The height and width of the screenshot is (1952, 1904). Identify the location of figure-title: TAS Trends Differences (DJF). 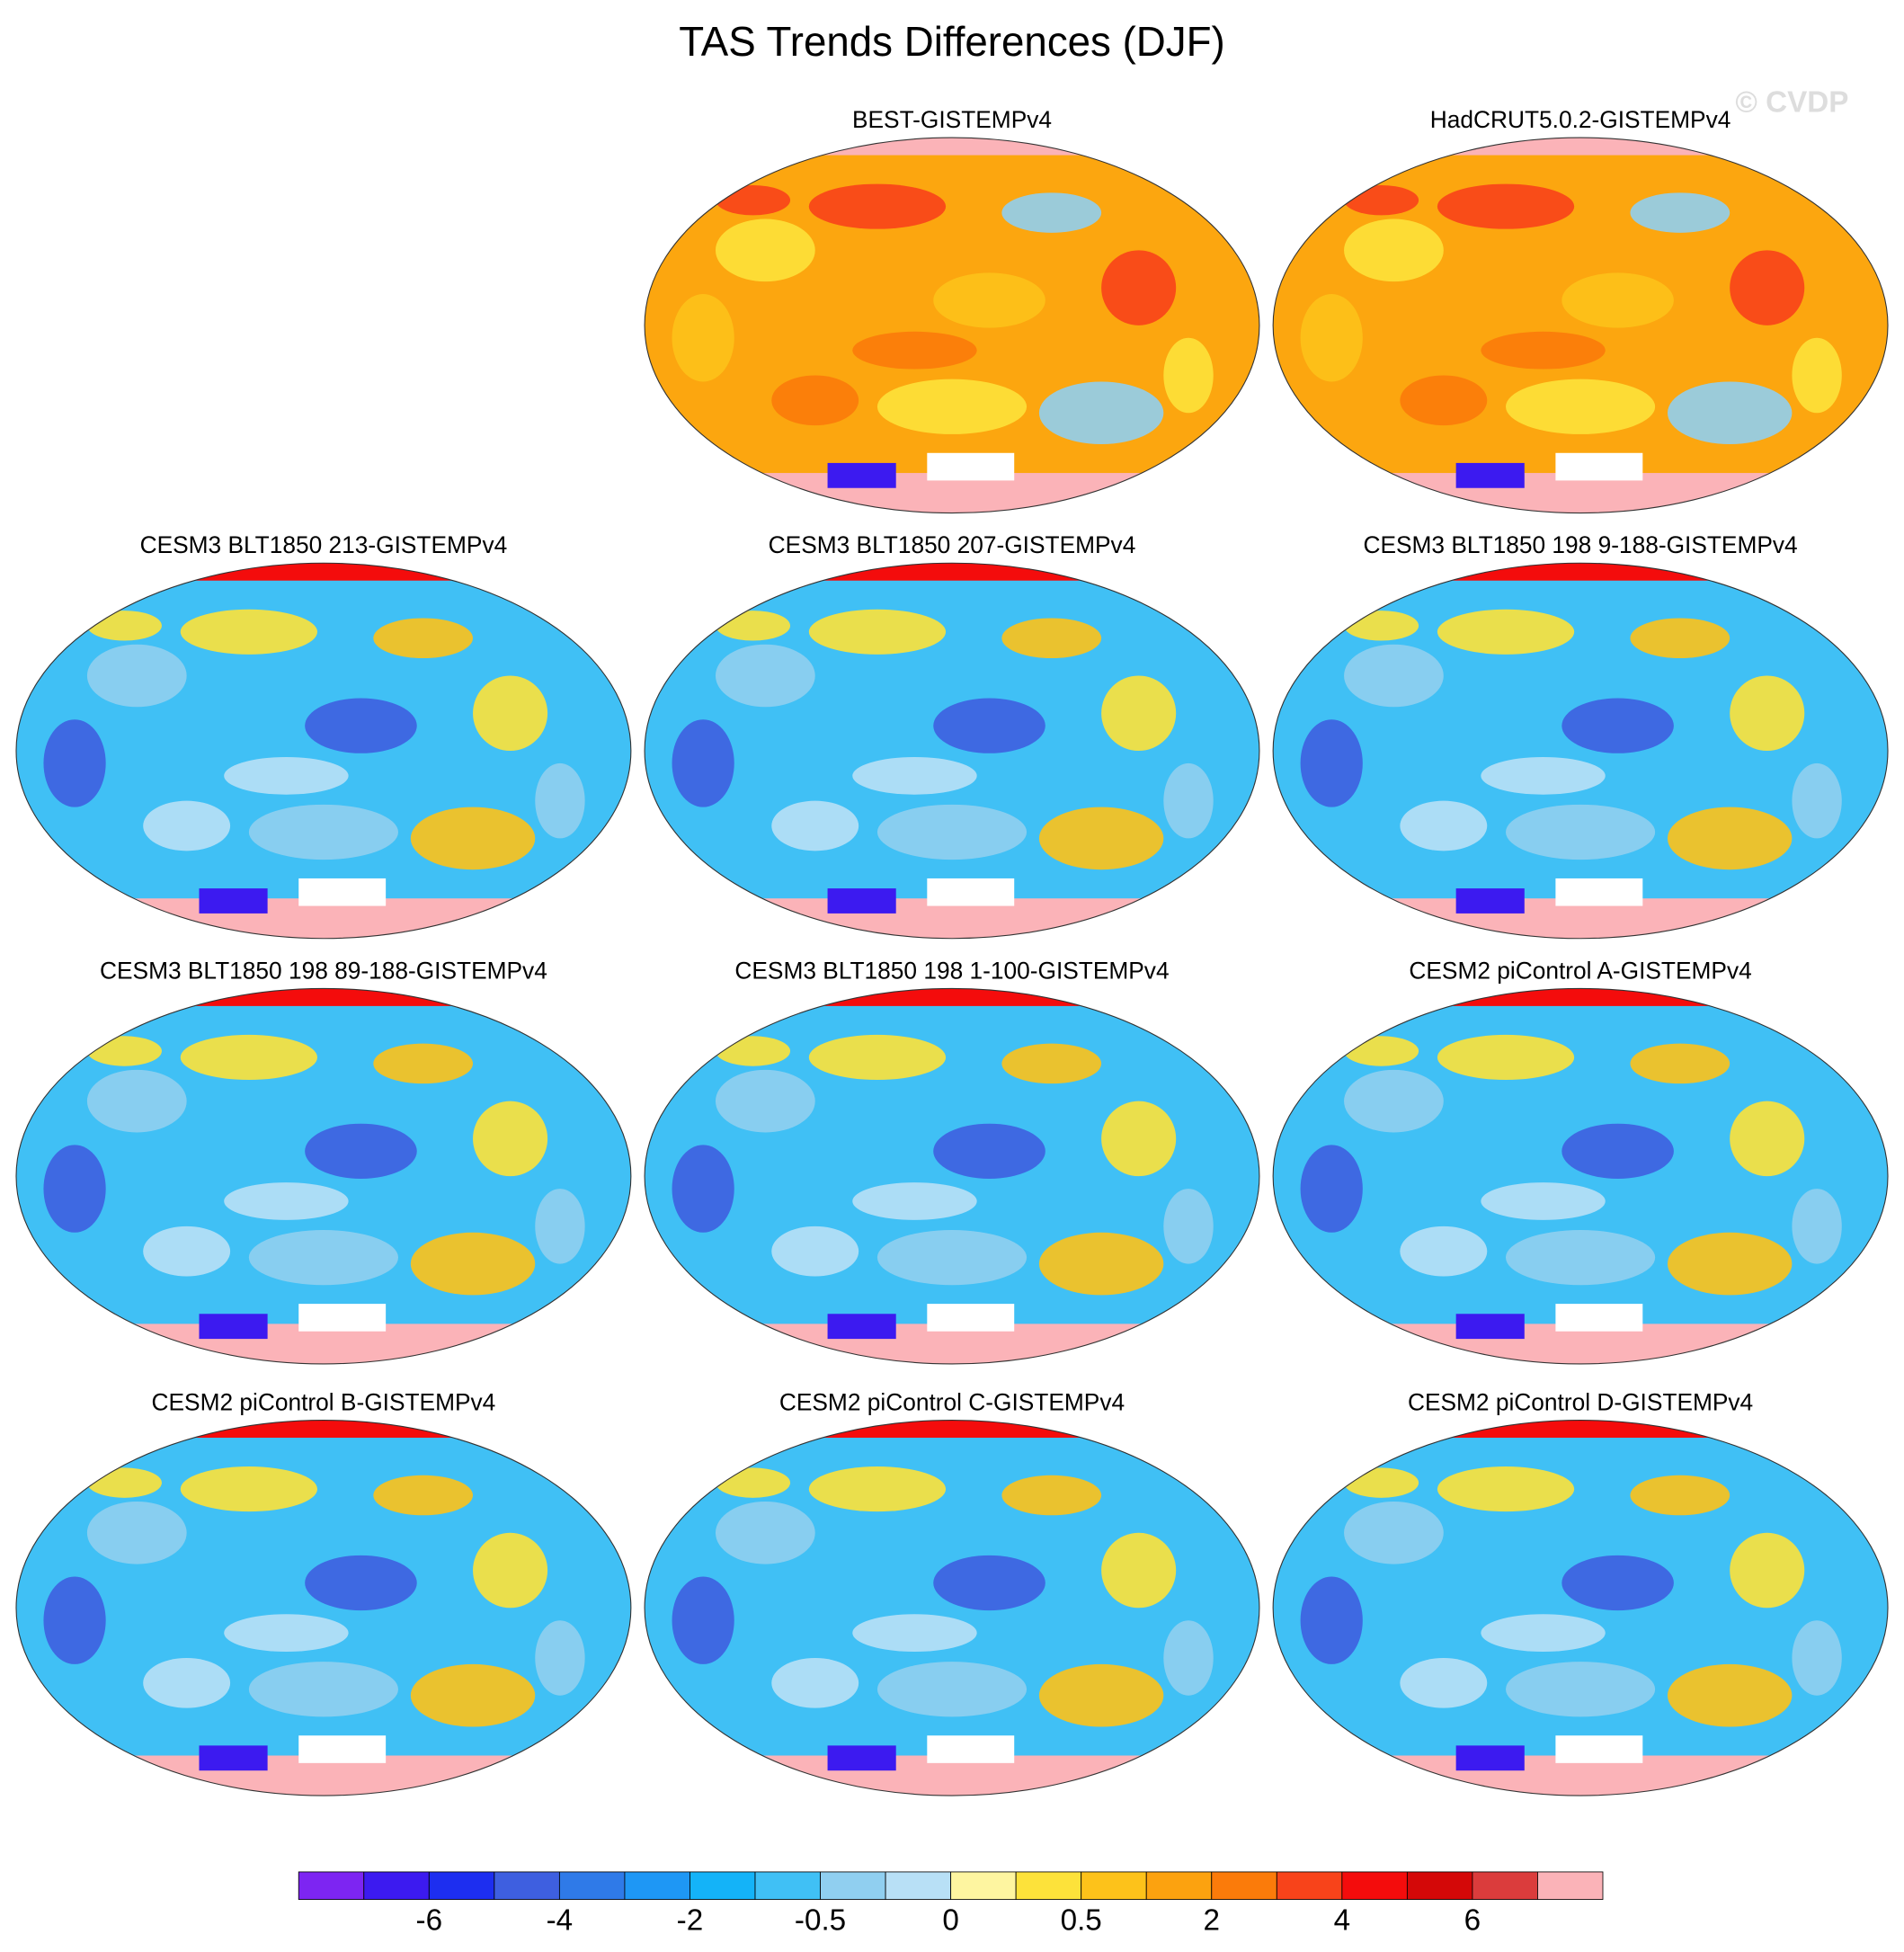
(951, 42).